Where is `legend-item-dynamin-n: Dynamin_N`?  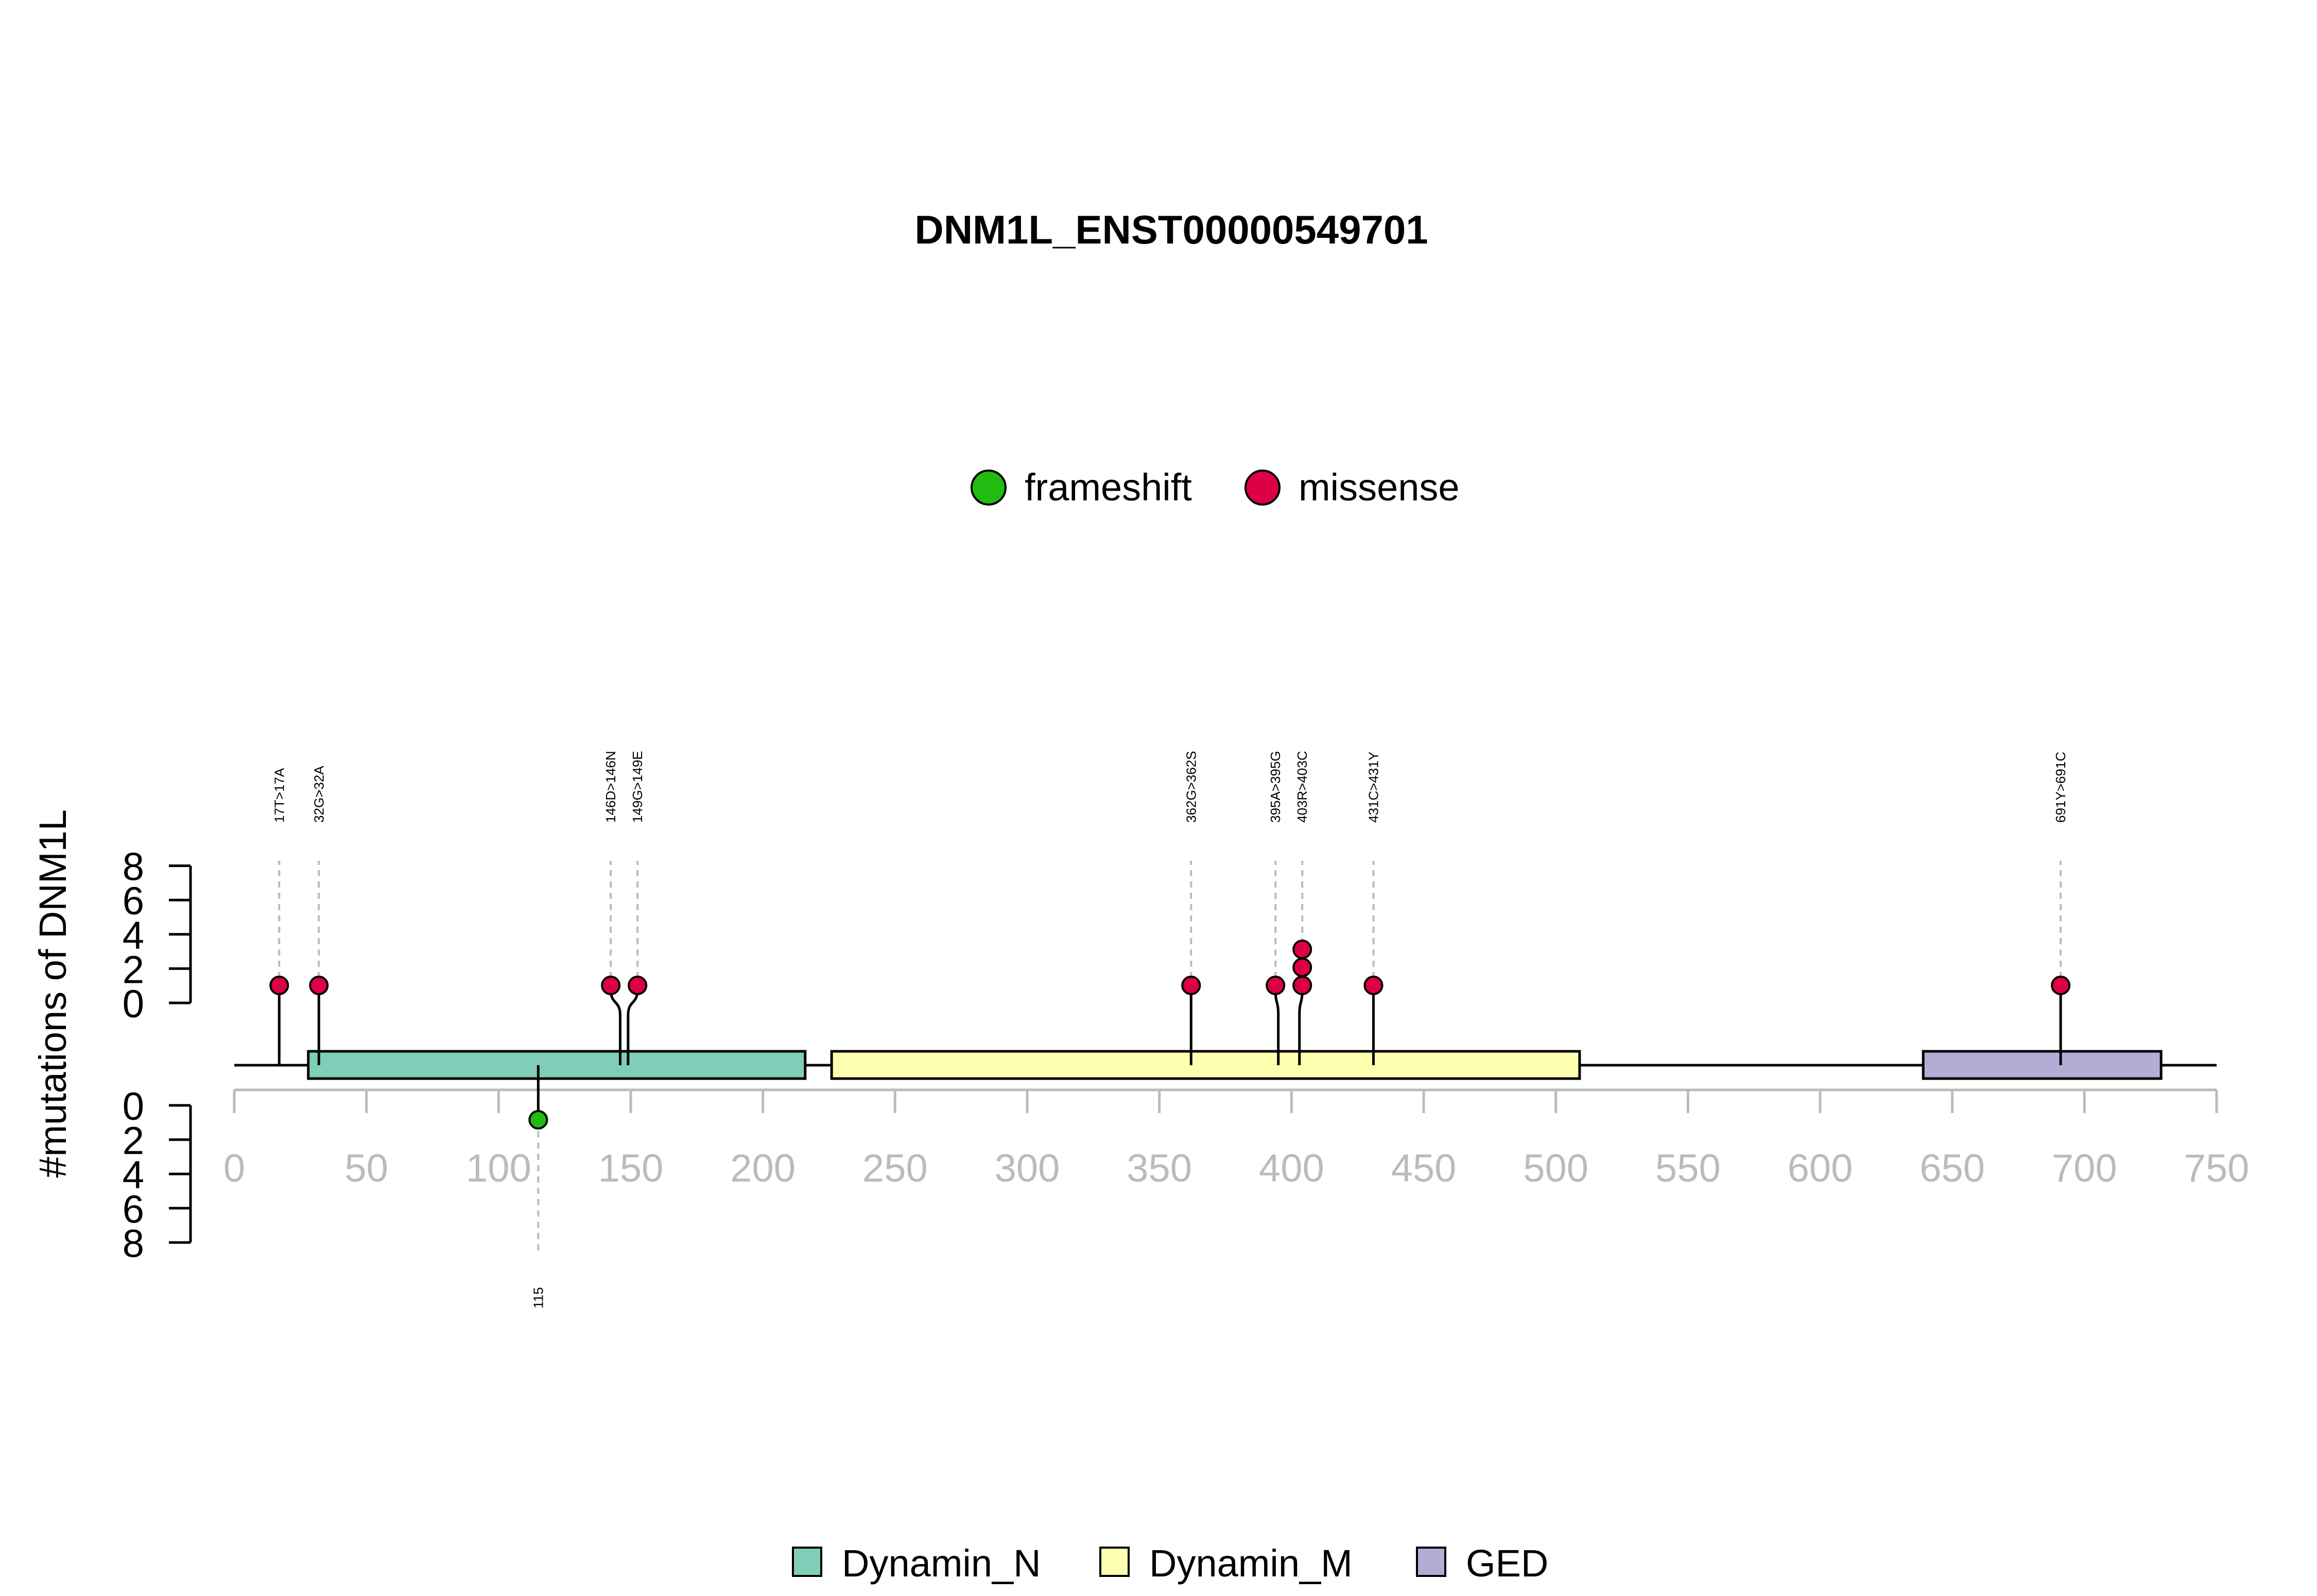 legend-item-dynamin-n: Dynamin_N is located at coordinates (916, 1564).